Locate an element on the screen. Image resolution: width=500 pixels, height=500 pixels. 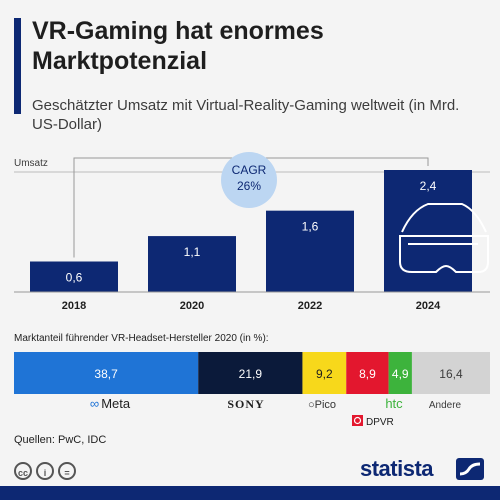
market-share-bar: 38,7 21,9 9,2 8,9 4,9 16,4 is located at coordinates (252, 373).